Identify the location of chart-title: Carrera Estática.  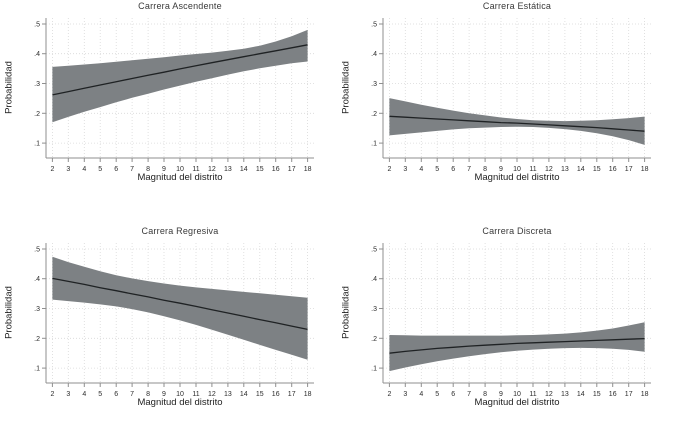
(517, 6).